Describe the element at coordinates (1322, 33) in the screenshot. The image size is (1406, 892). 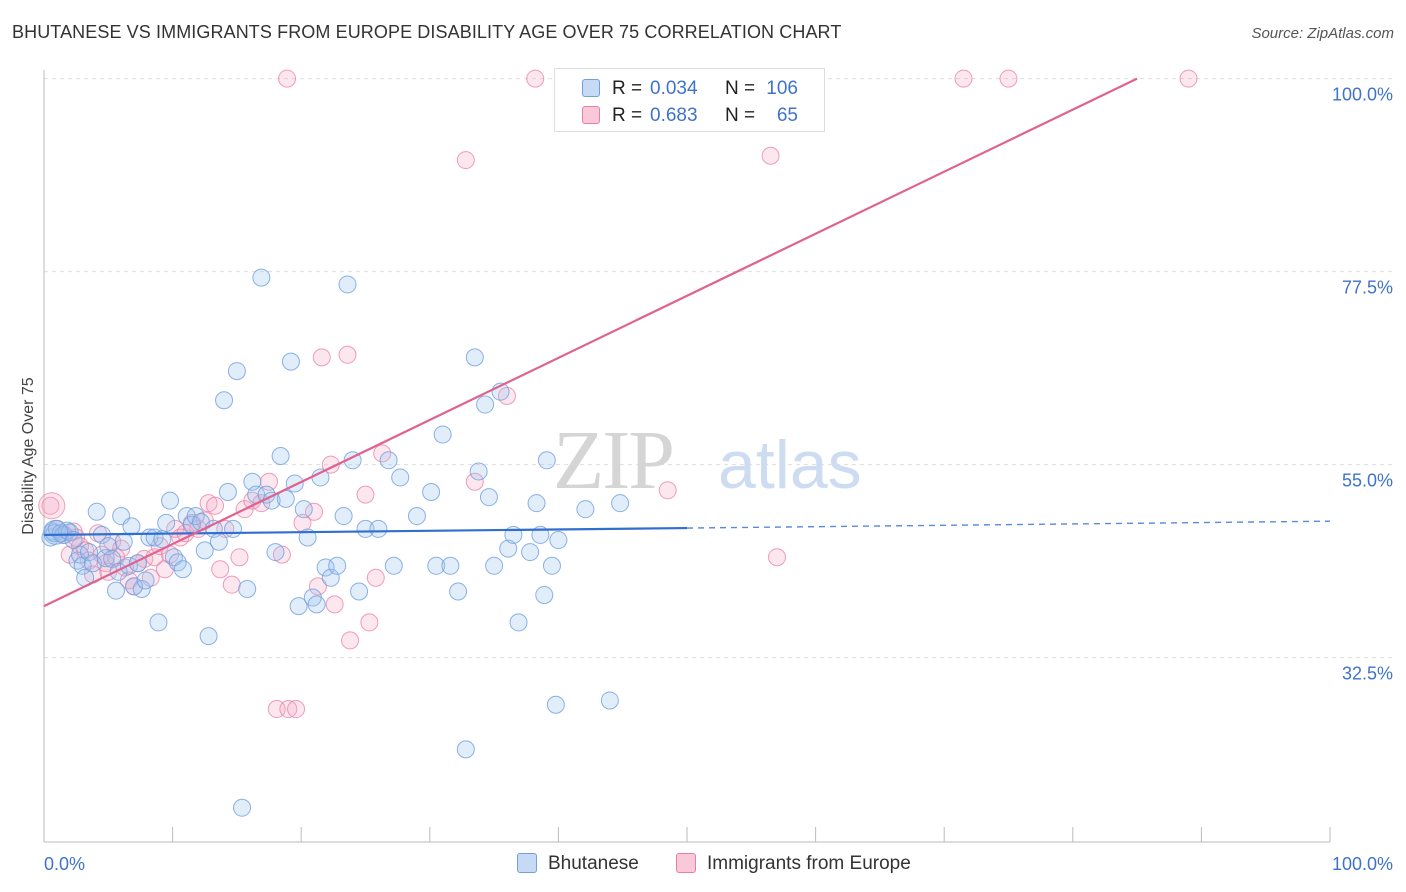
I see `source-label: Source: ZipAtlas.com` at that location.